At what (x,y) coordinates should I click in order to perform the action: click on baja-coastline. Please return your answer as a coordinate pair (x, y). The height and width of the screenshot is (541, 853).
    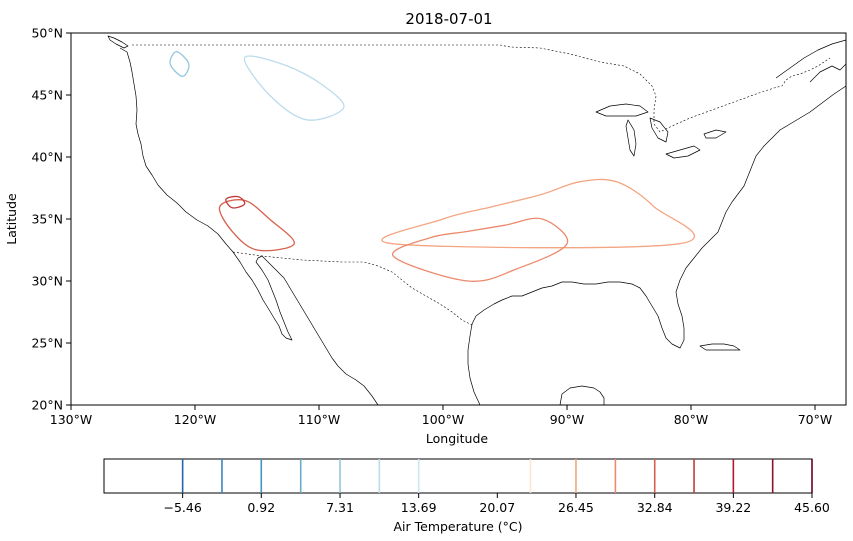
    Looking at the image, I should click on (262, 296).